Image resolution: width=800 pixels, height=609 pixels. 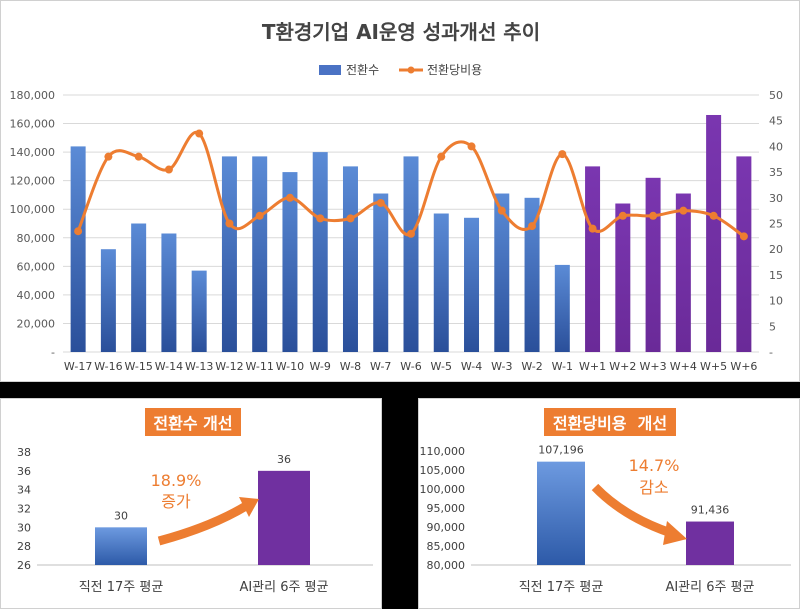 What do you see at coordinates (653, 264) in the screenshot?
I see `bar-W+3` at bounding box center [653, 264].